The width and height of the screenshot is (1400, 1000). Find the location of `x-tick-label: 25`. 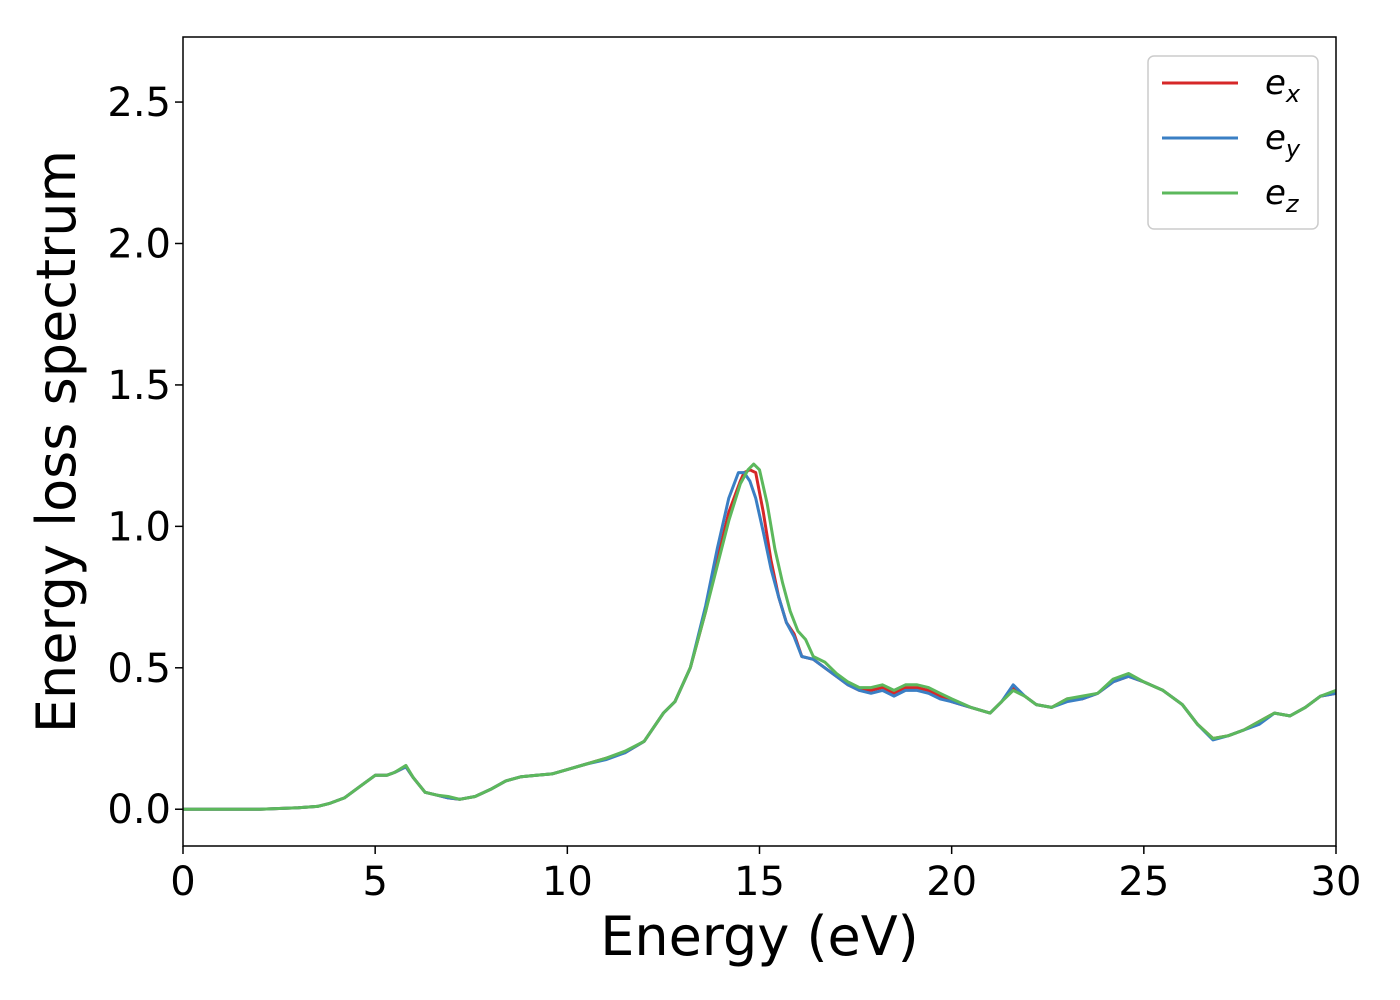

x-tick-label: 25 is located at coordinates (1143, 882).